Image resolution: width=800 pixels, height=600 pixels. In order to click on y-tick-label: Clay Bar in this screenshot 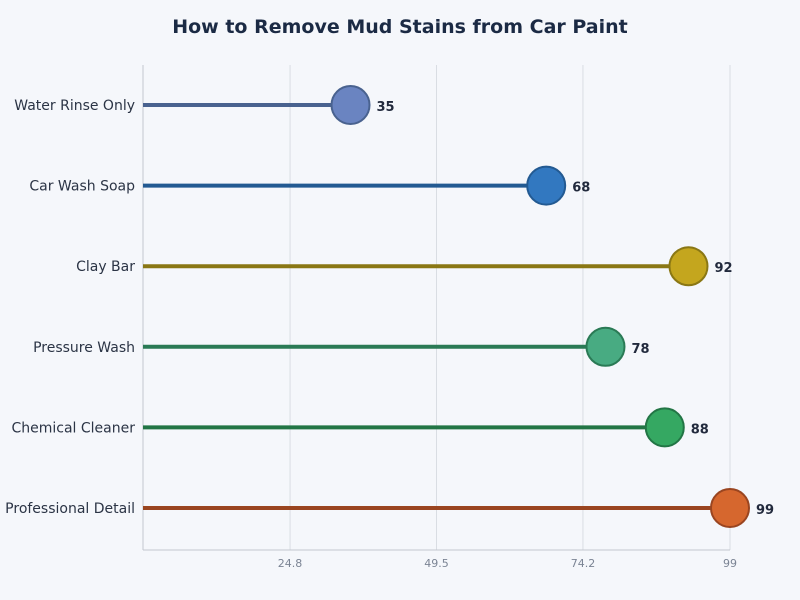, I will do `click(105, 267)`.